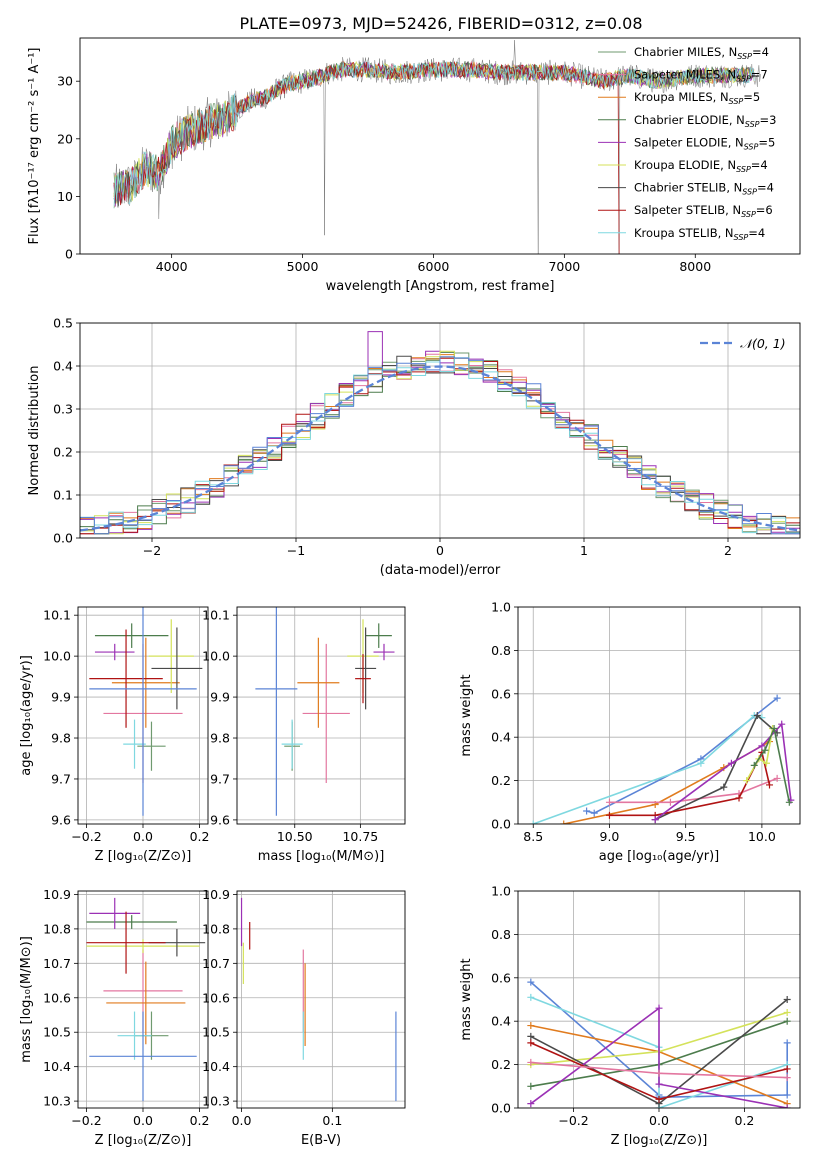 The width and height of the screenshot is (819, 1170). Describe the element at coordinates (501, 891) in the screenshot. I see `y-tick-label: 1.0` at that location.